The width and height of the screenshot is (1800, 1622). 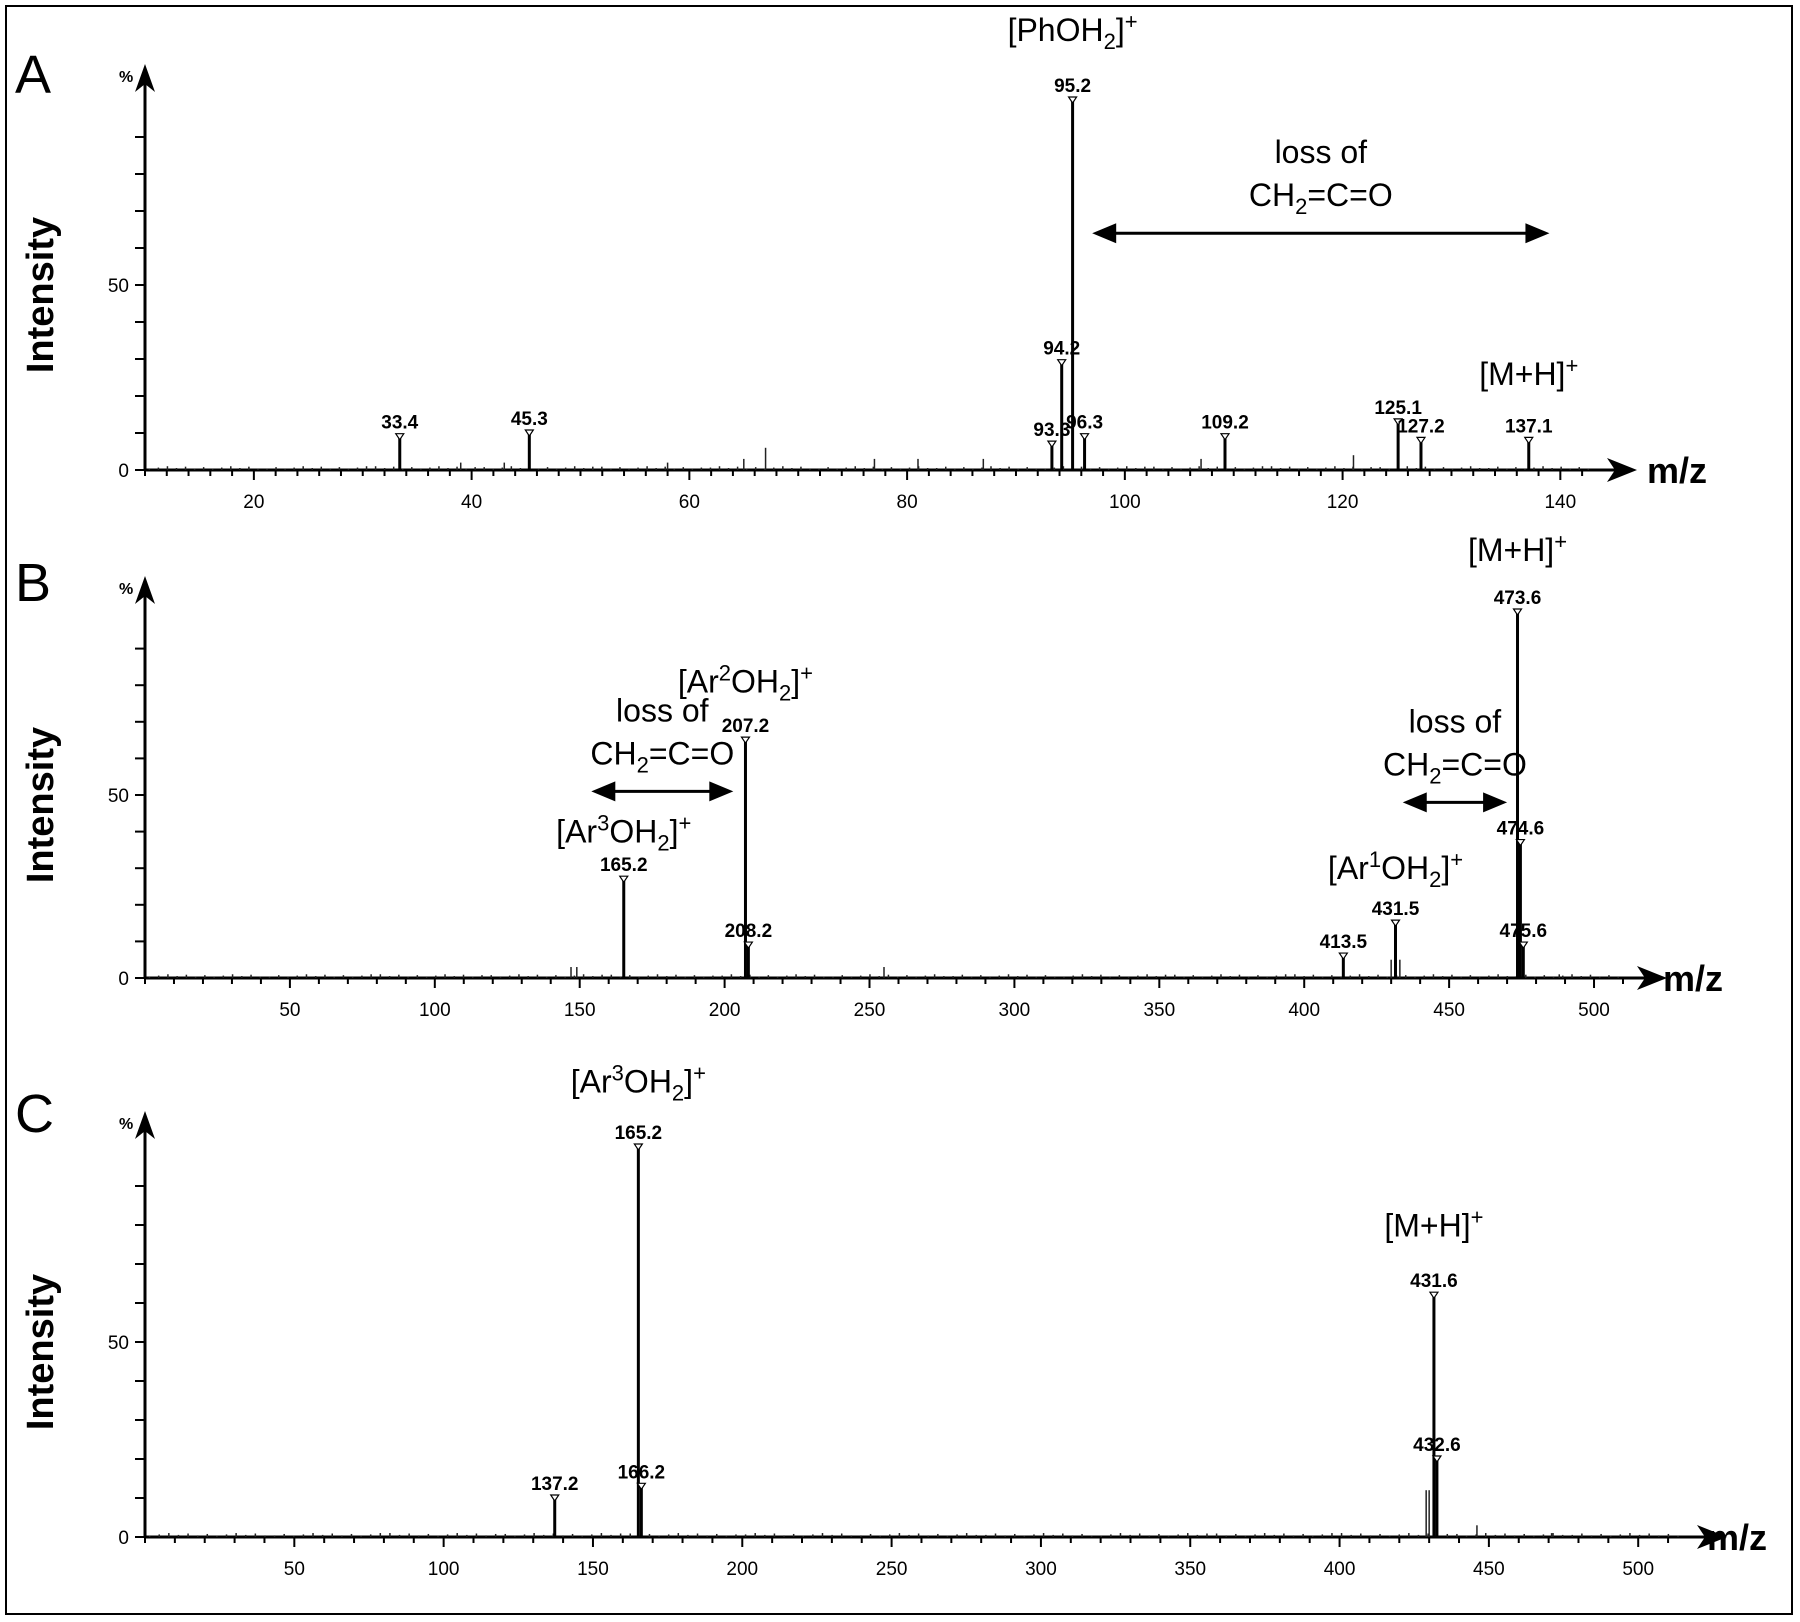 I want to click on ion-label-part: OH, so click(x=755, y=682).